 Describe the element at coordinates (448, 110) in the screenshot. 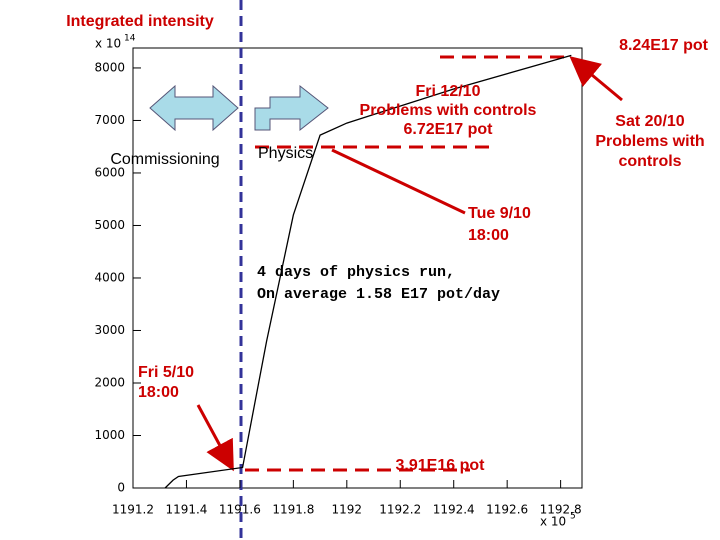

I see `annotation: Problems with controls` at that location.